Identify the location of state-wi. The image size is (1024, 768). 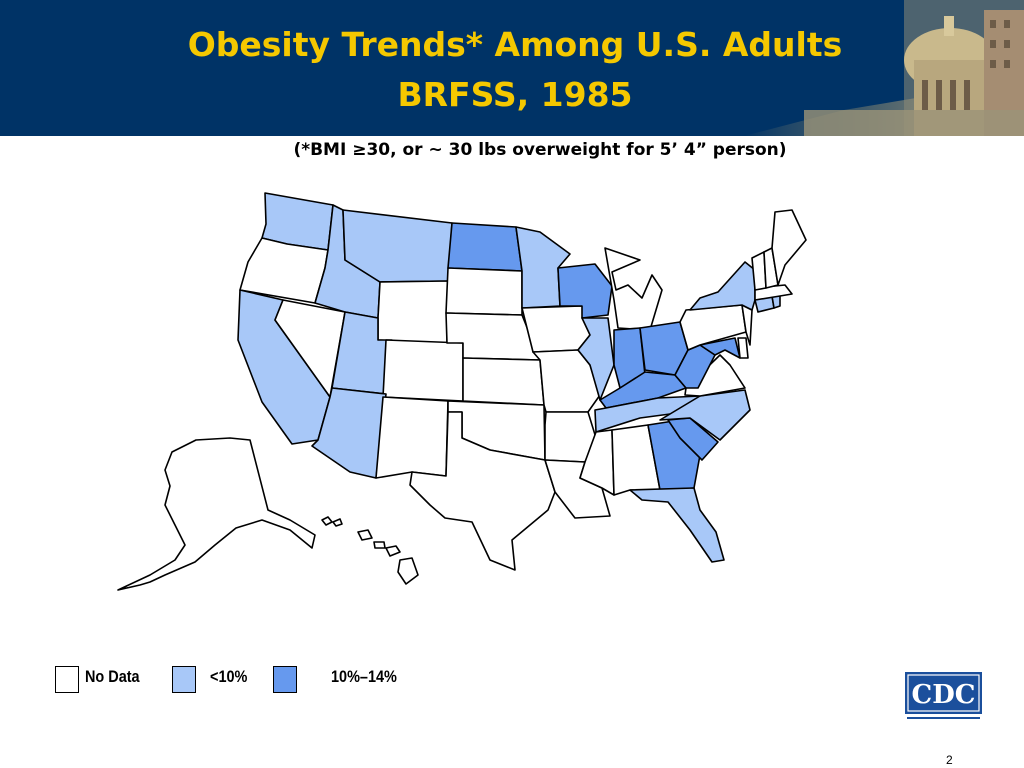
(585, 291).